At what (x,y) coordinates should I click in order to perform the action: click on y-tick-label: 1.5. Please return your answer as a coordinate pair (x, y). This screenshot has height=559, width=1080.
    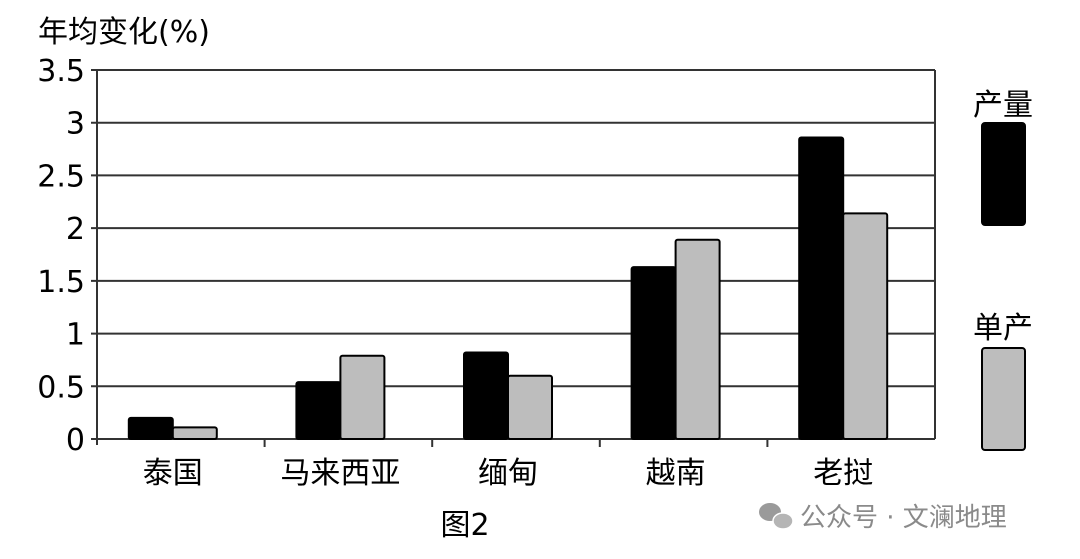
    Looking at the image, I should click on (61, 282).